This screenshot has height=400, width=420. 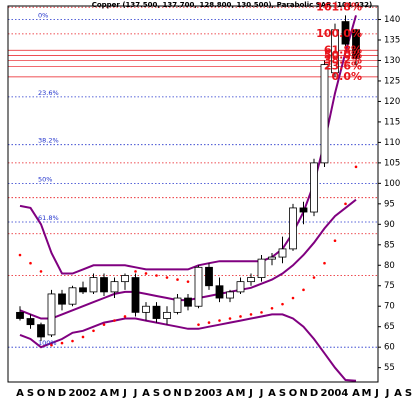 I want to click on x-tick-label: 2002, so click(x=83, y=393).